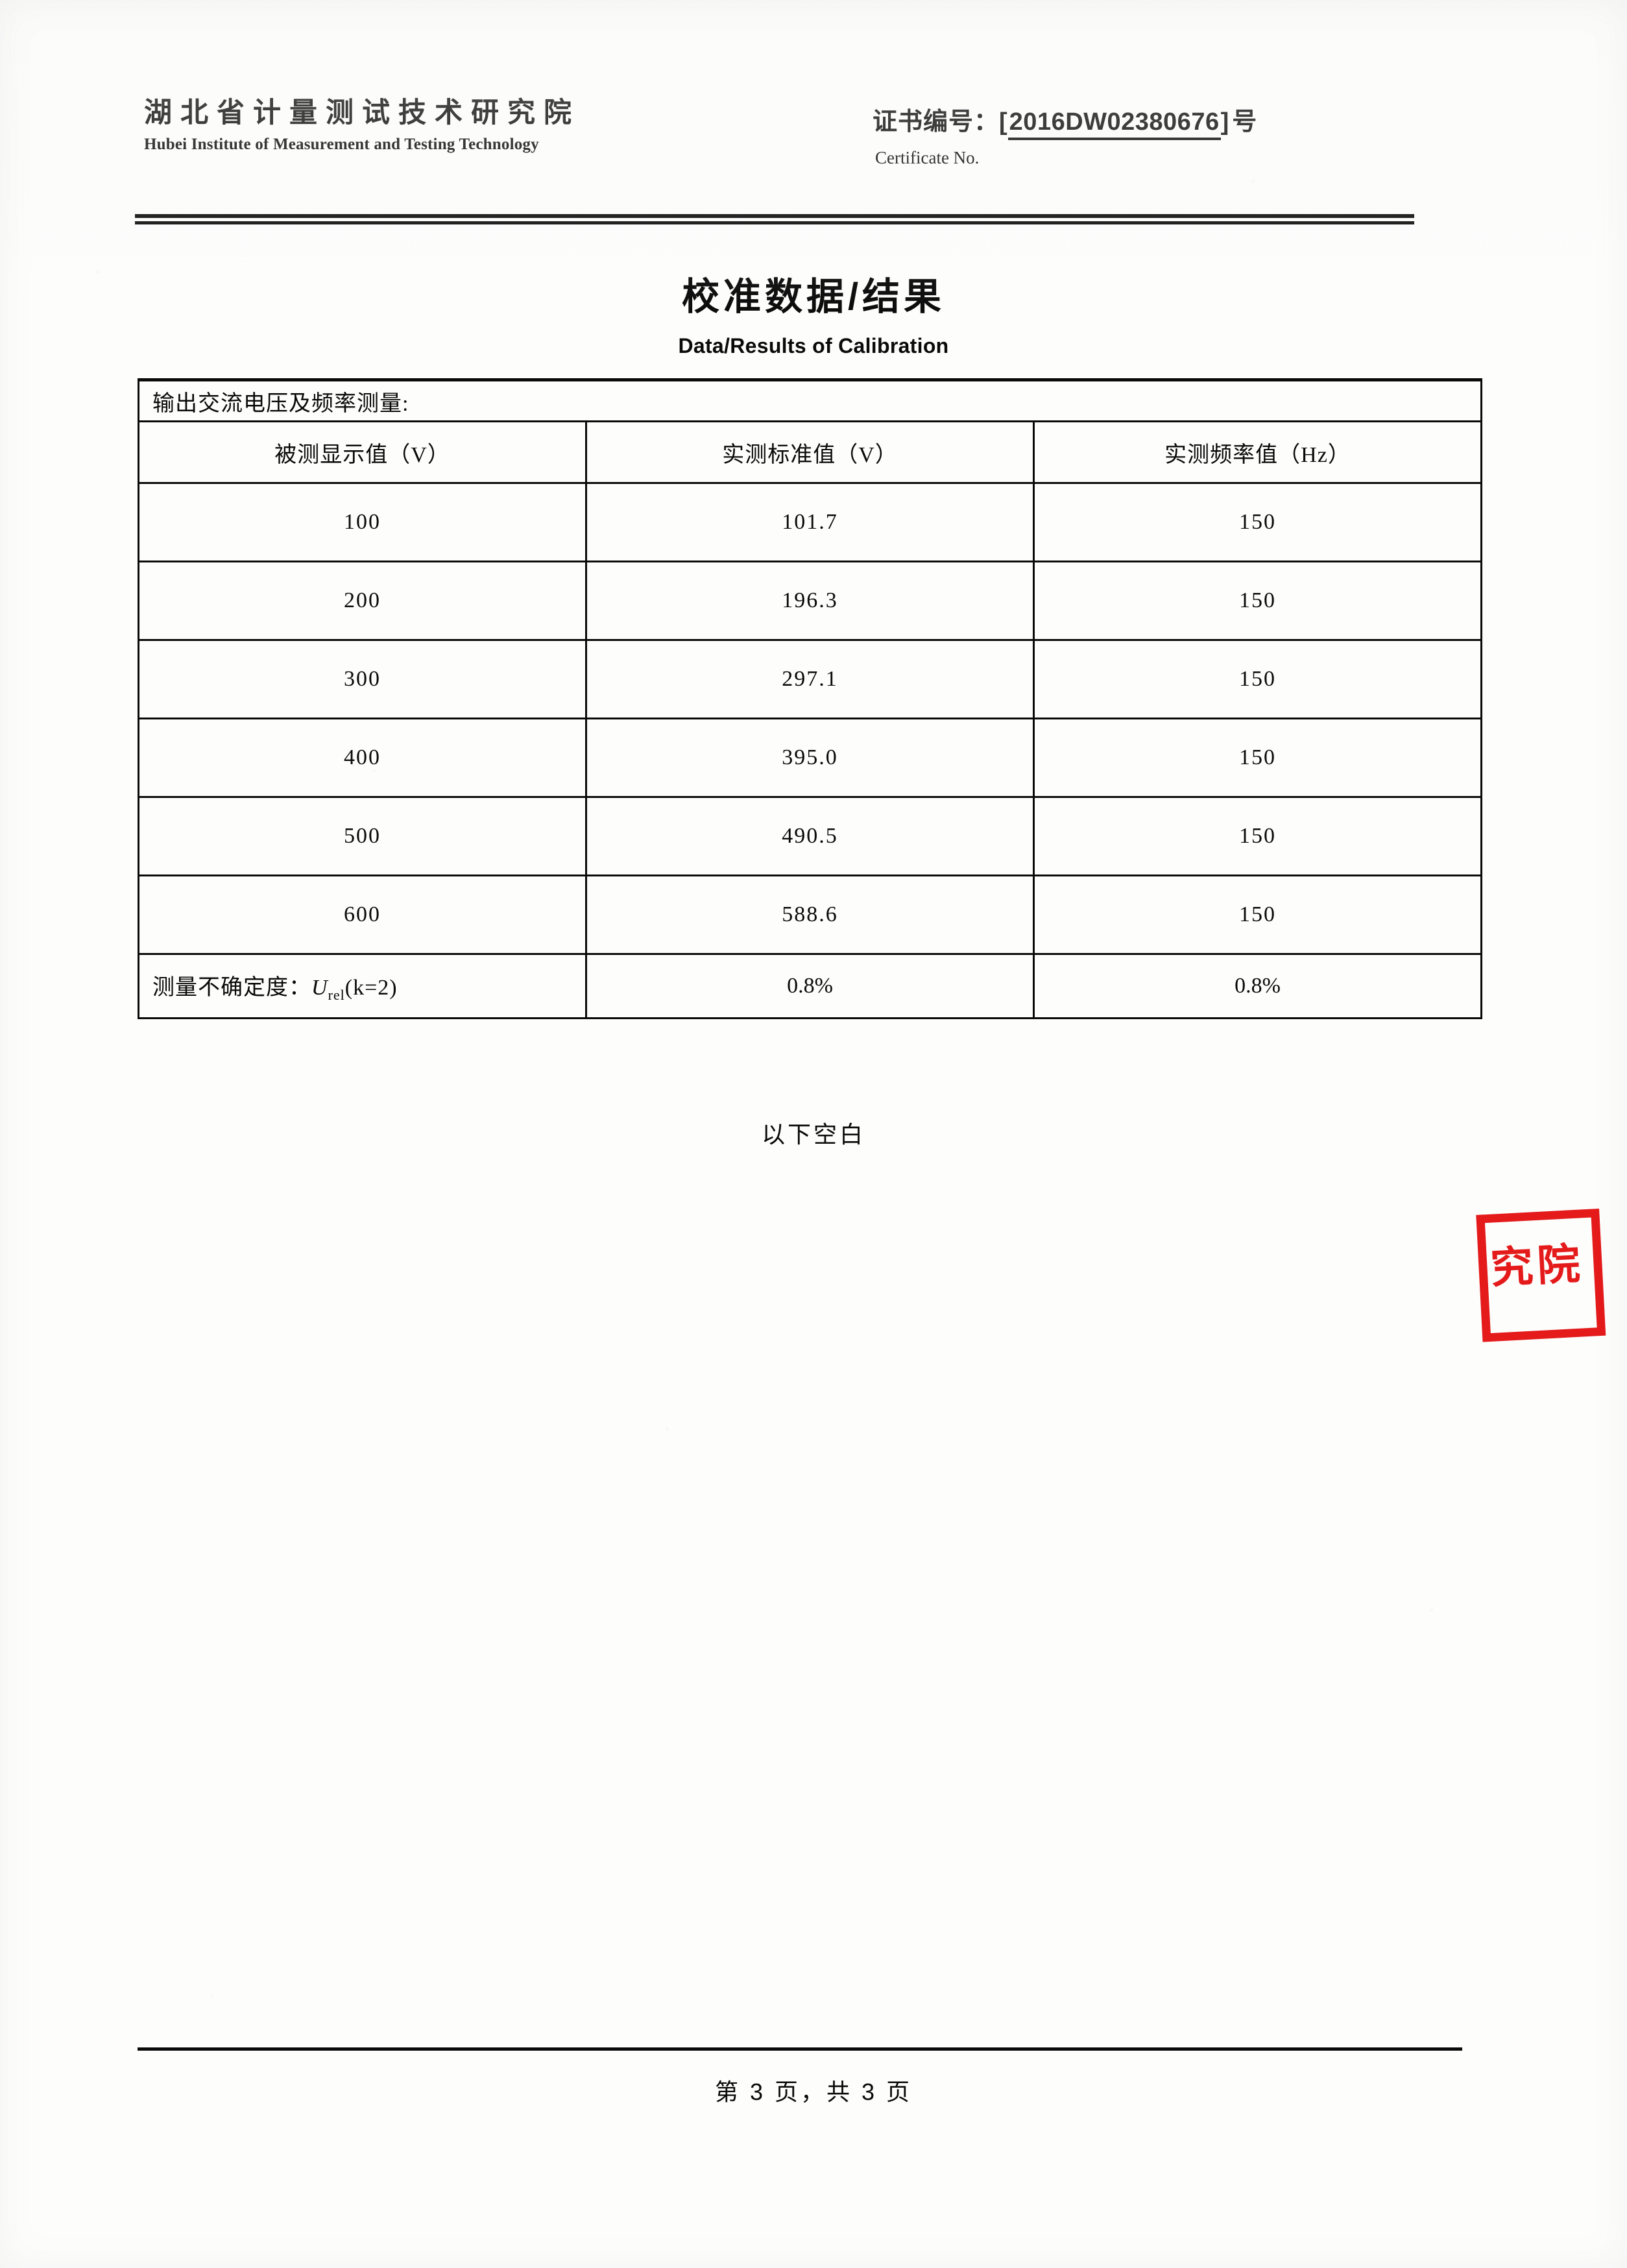  I want to click on table-section-row: 输出交流电压及频率测量:, so click(810, 400).